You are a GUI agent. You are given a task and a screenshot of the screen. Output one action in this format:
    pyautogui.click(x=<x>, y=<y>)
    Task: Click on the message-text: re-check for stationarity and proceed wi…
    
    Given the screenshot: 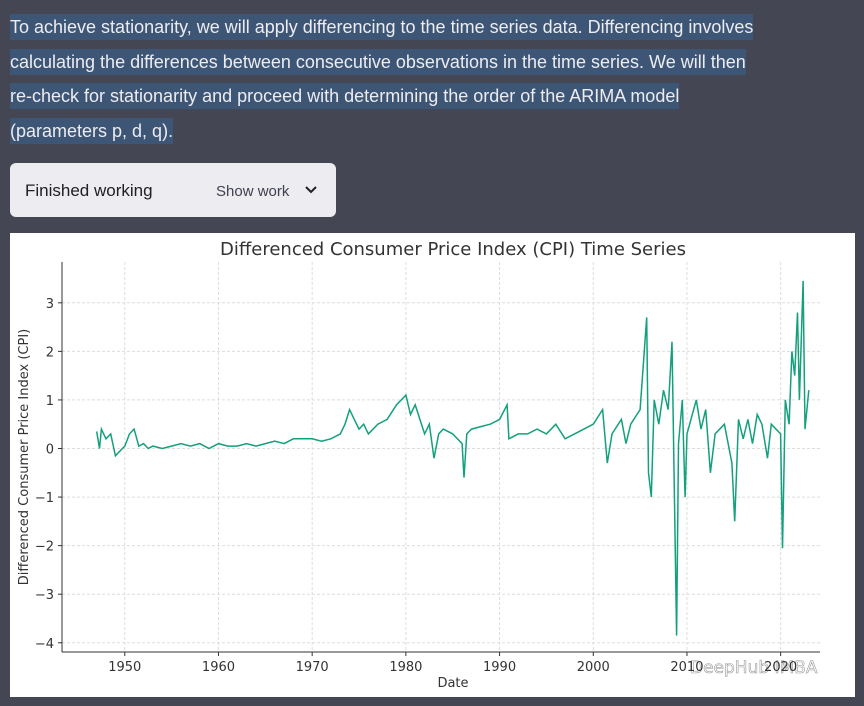 What is the action you would take?
    pyautogui.click(x=345, y=96)
    